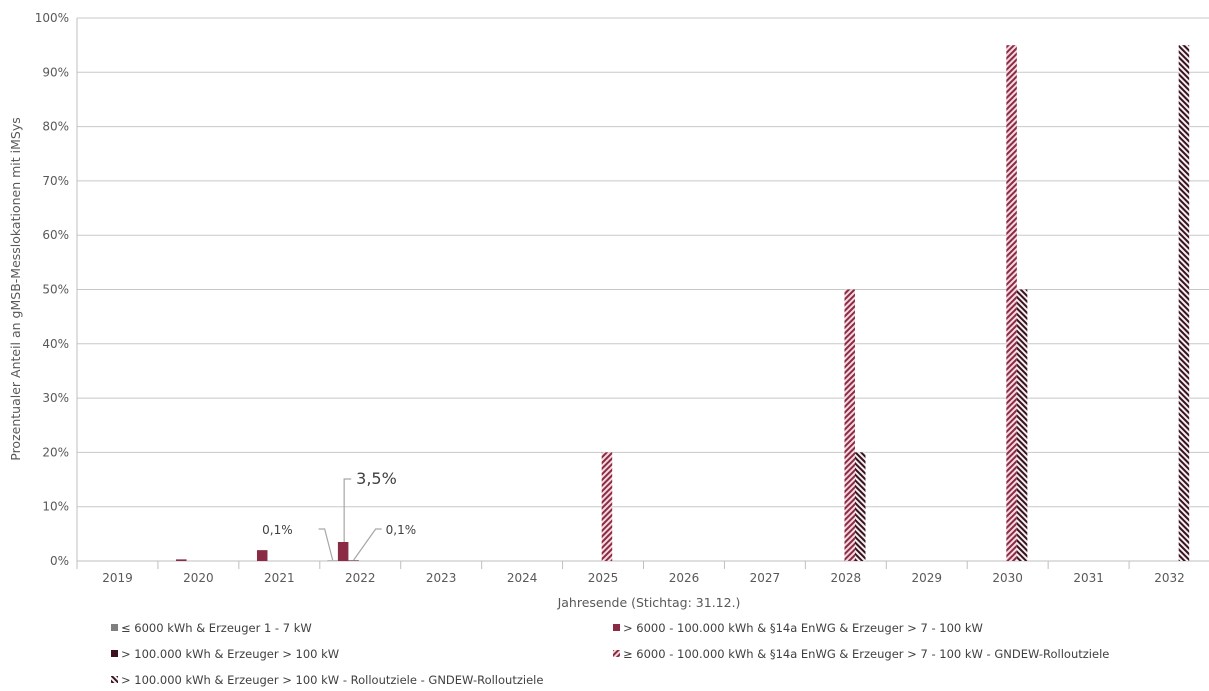 The image size is (1209, 691). I want to click on y-tick-label: 20%, so click(55, 452).